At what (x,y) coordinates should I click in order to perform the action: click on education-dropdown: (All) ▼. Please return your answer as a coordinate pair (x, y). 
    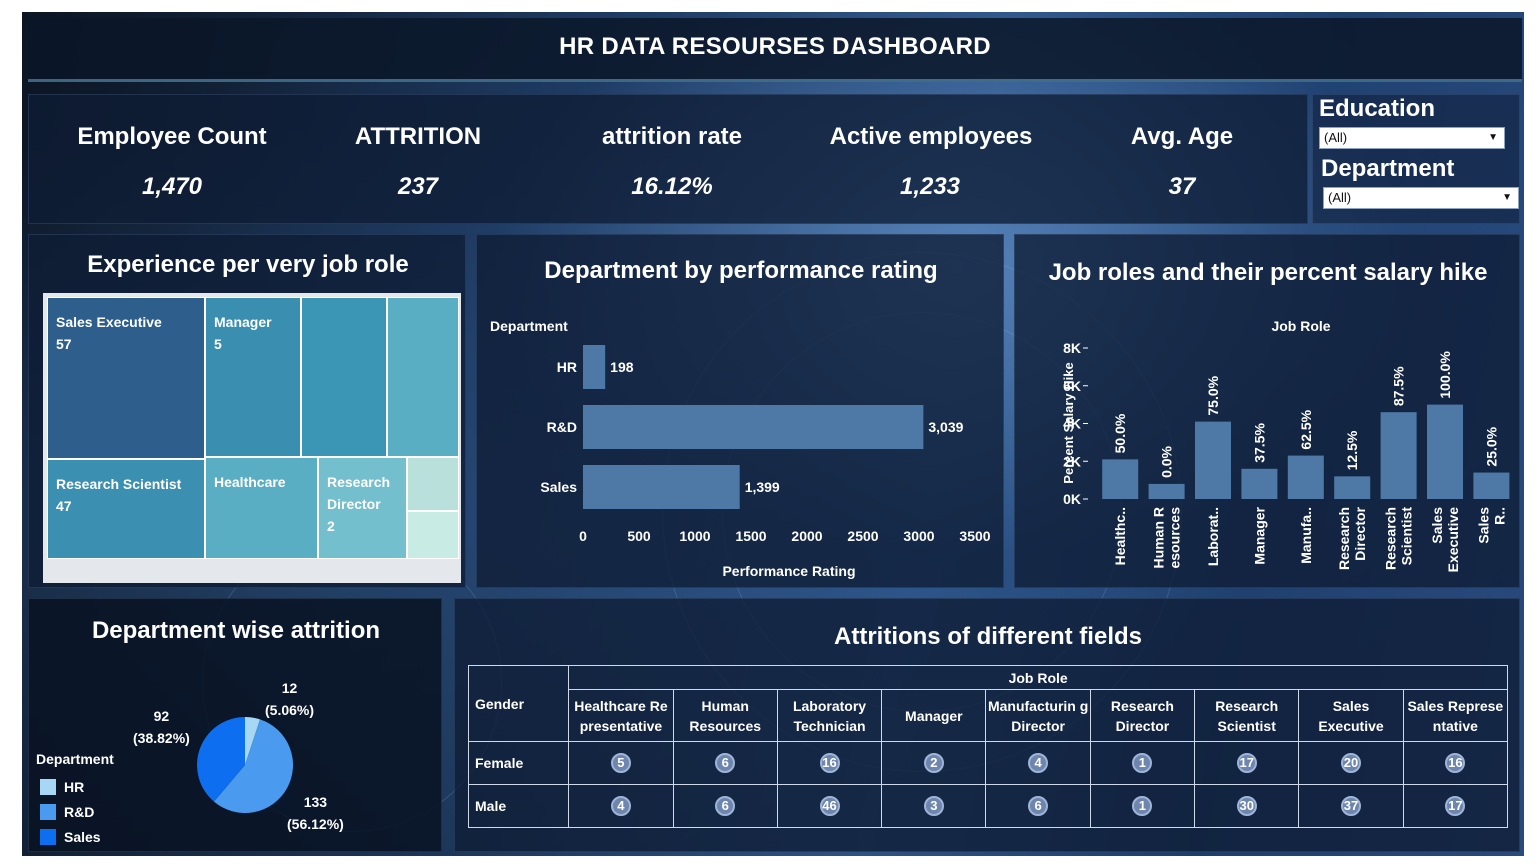
    Looking at the image, I should click on (1412, 138).